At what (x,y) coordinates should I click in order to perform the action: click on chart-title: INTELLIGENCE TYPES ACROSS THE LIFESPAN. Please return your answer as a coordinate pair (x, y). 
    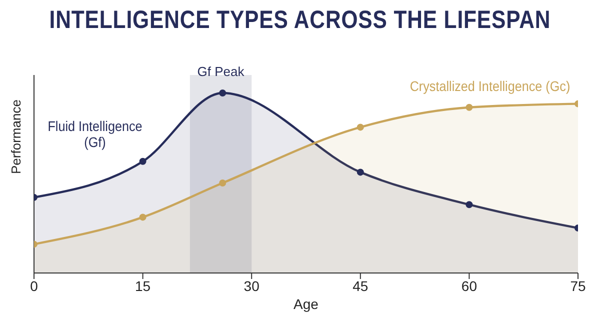
    Looking at the image, I should click on (300, 20).